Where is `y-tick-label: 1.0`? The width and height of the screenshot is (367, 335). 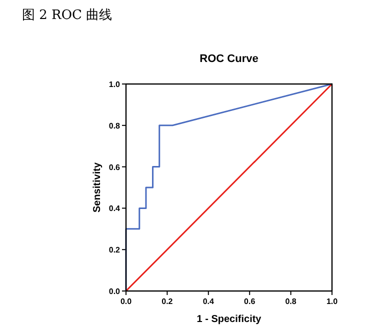
y-tick-label: 1.0 is located at coordinates (114, 84).